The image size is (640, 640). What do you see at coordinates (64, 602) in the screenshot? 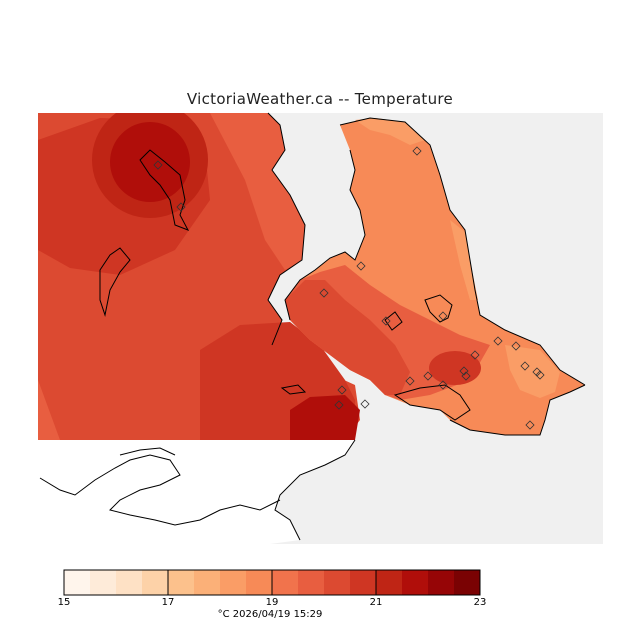
I see `legend-tick-label: 15` at bounding box center [64, 602].